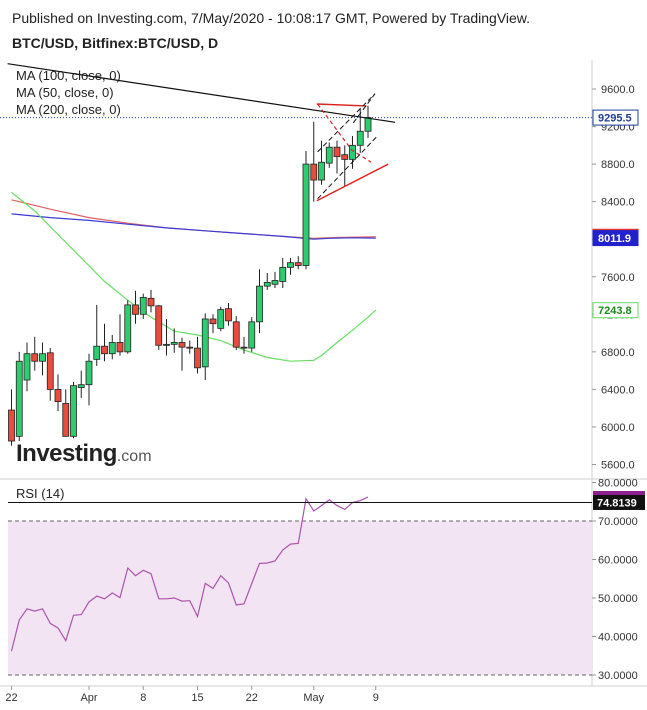 This screenshot has width=647, height=710. Describe the element at coordinates (618, 638) in the screenshot. I see `rsi-tick-label: 40.0000` at that location.